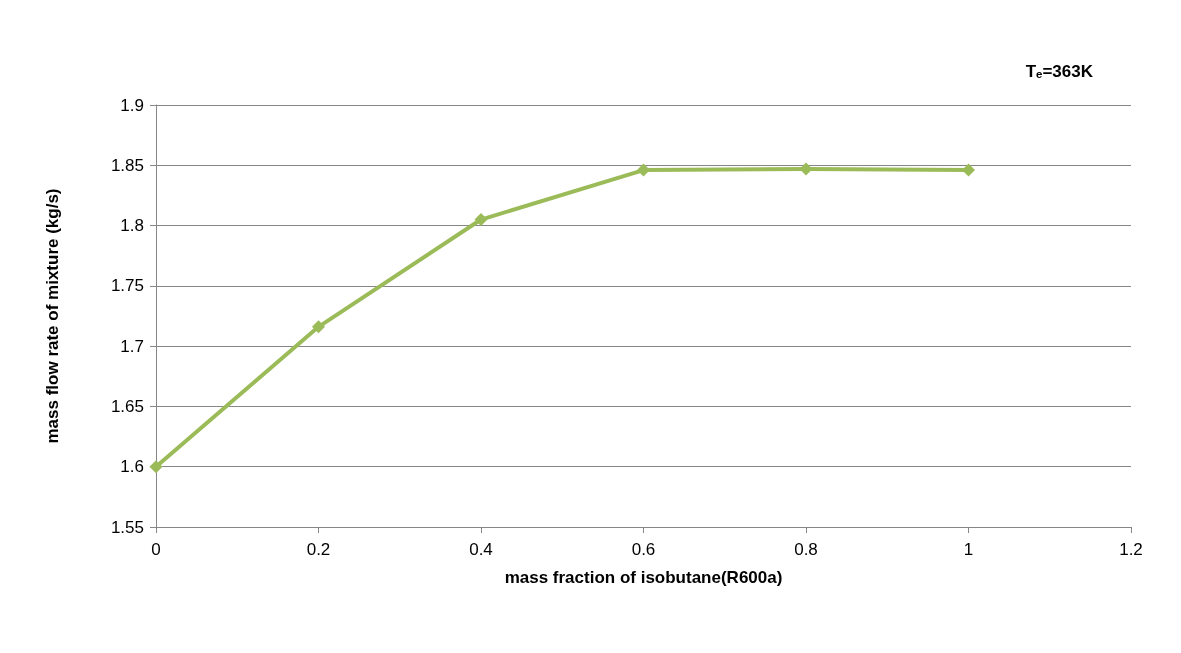 This screenshot has width=1181, height=653. I want to click on y-tick-label: 1.6, so click(132, 467).